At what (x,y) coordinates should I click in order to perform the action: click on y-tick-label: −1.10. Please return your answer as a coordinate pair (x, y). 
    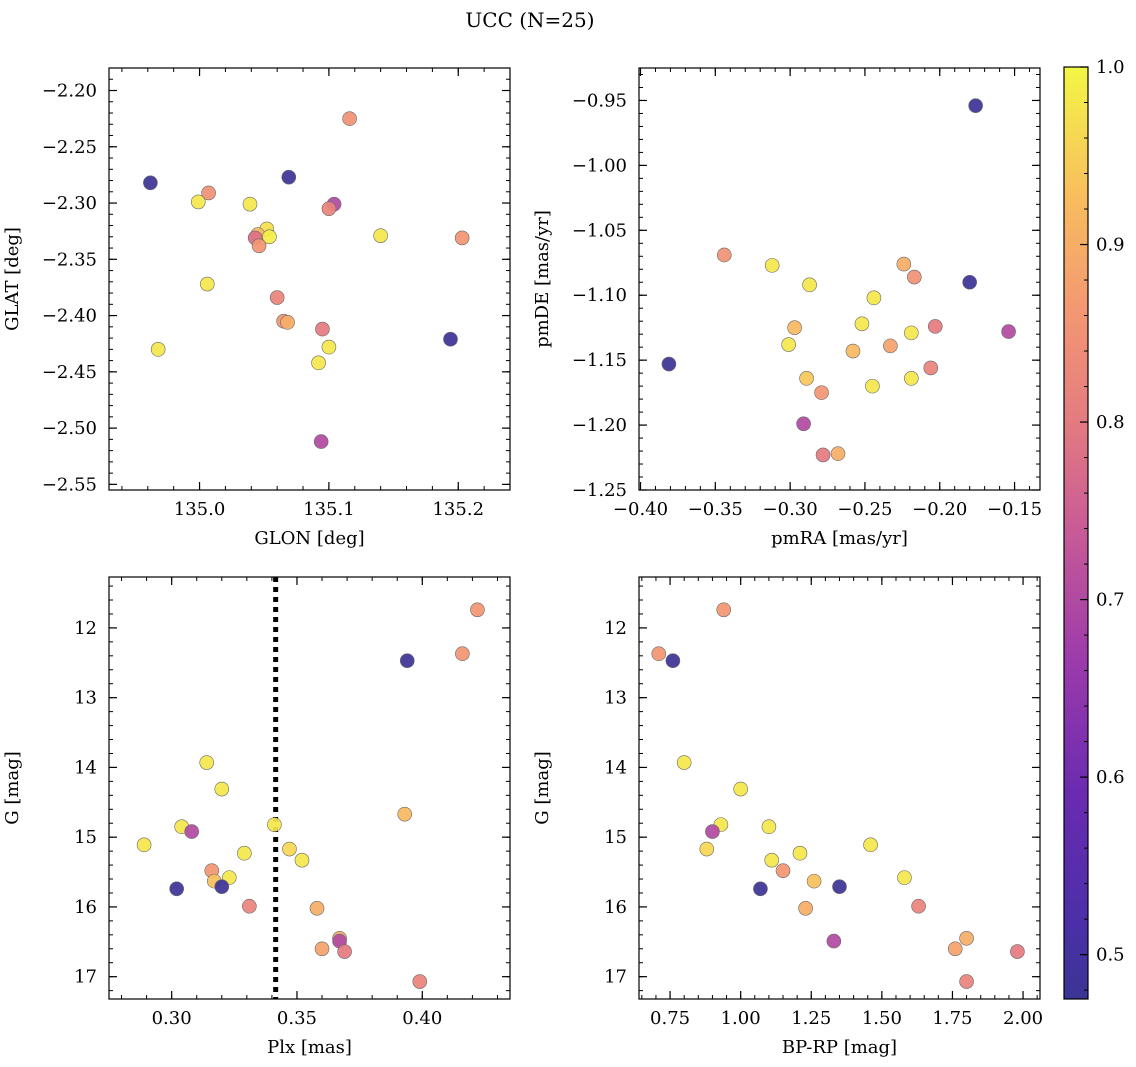
    Looking at the image, I should click on (599, 295).